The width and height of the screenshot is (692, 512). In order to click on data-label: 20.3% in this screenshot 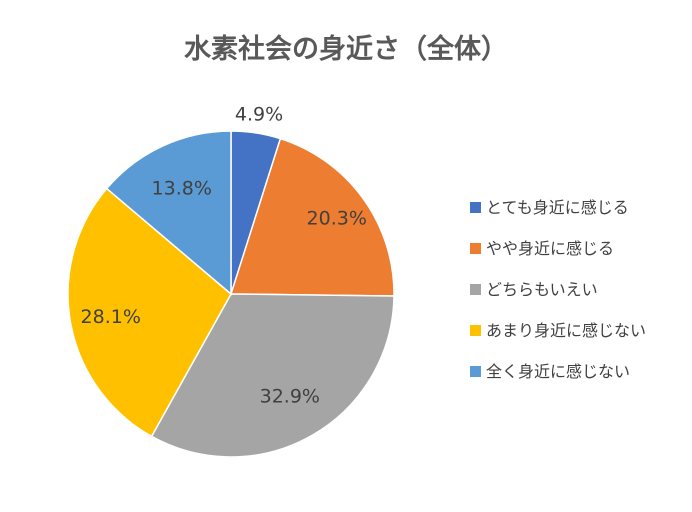, I will do `click(337, 219)`.